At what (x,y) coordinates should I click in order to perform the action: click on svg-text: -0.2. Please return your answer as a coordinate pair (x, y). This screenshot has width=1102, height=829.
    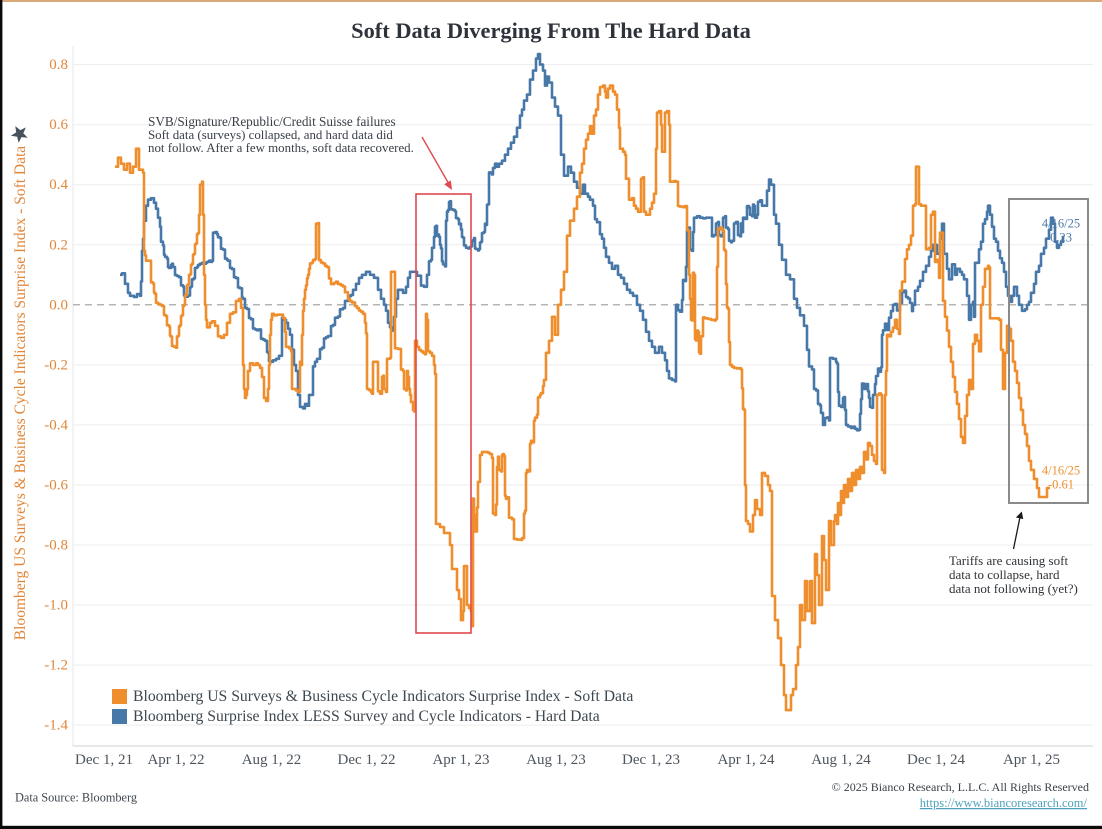
    Looking at the image, I should click on (56, 365).